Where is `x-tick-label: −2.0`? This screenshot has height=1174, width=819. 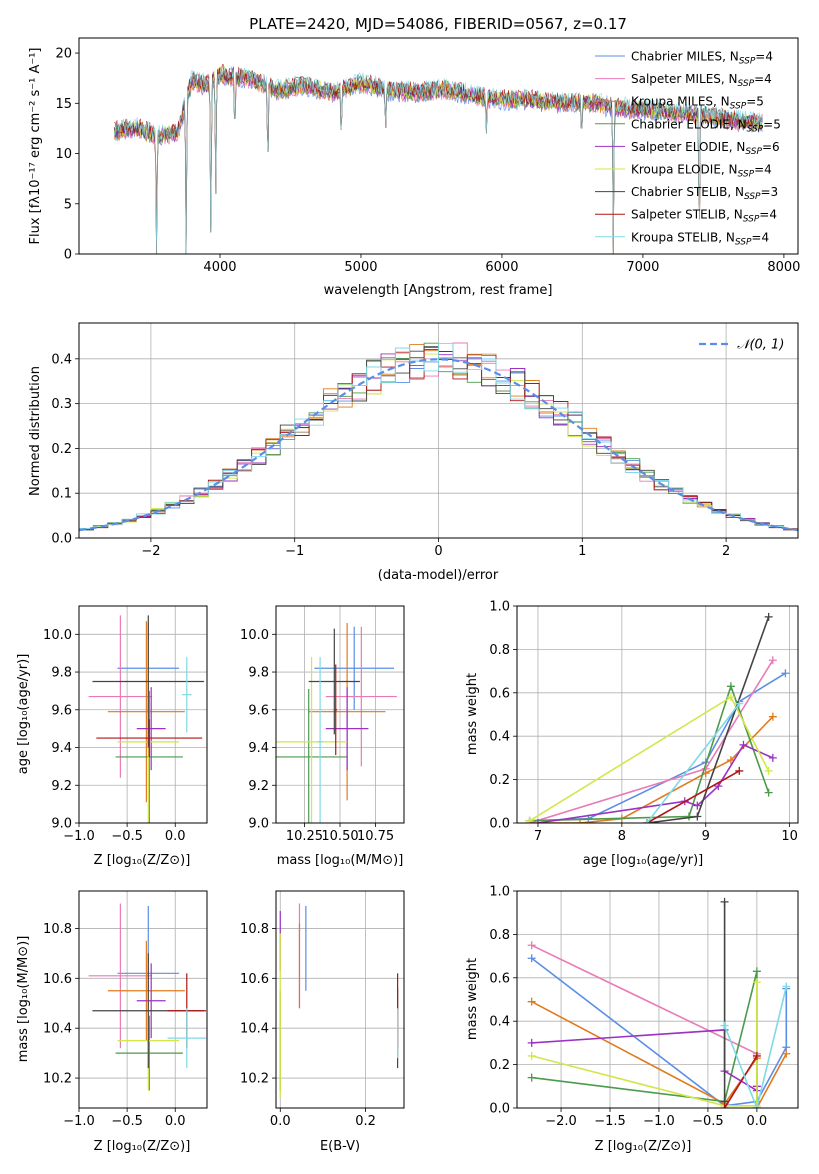 x-tick-label: −2.0 is located at coordinates (561, 1121).